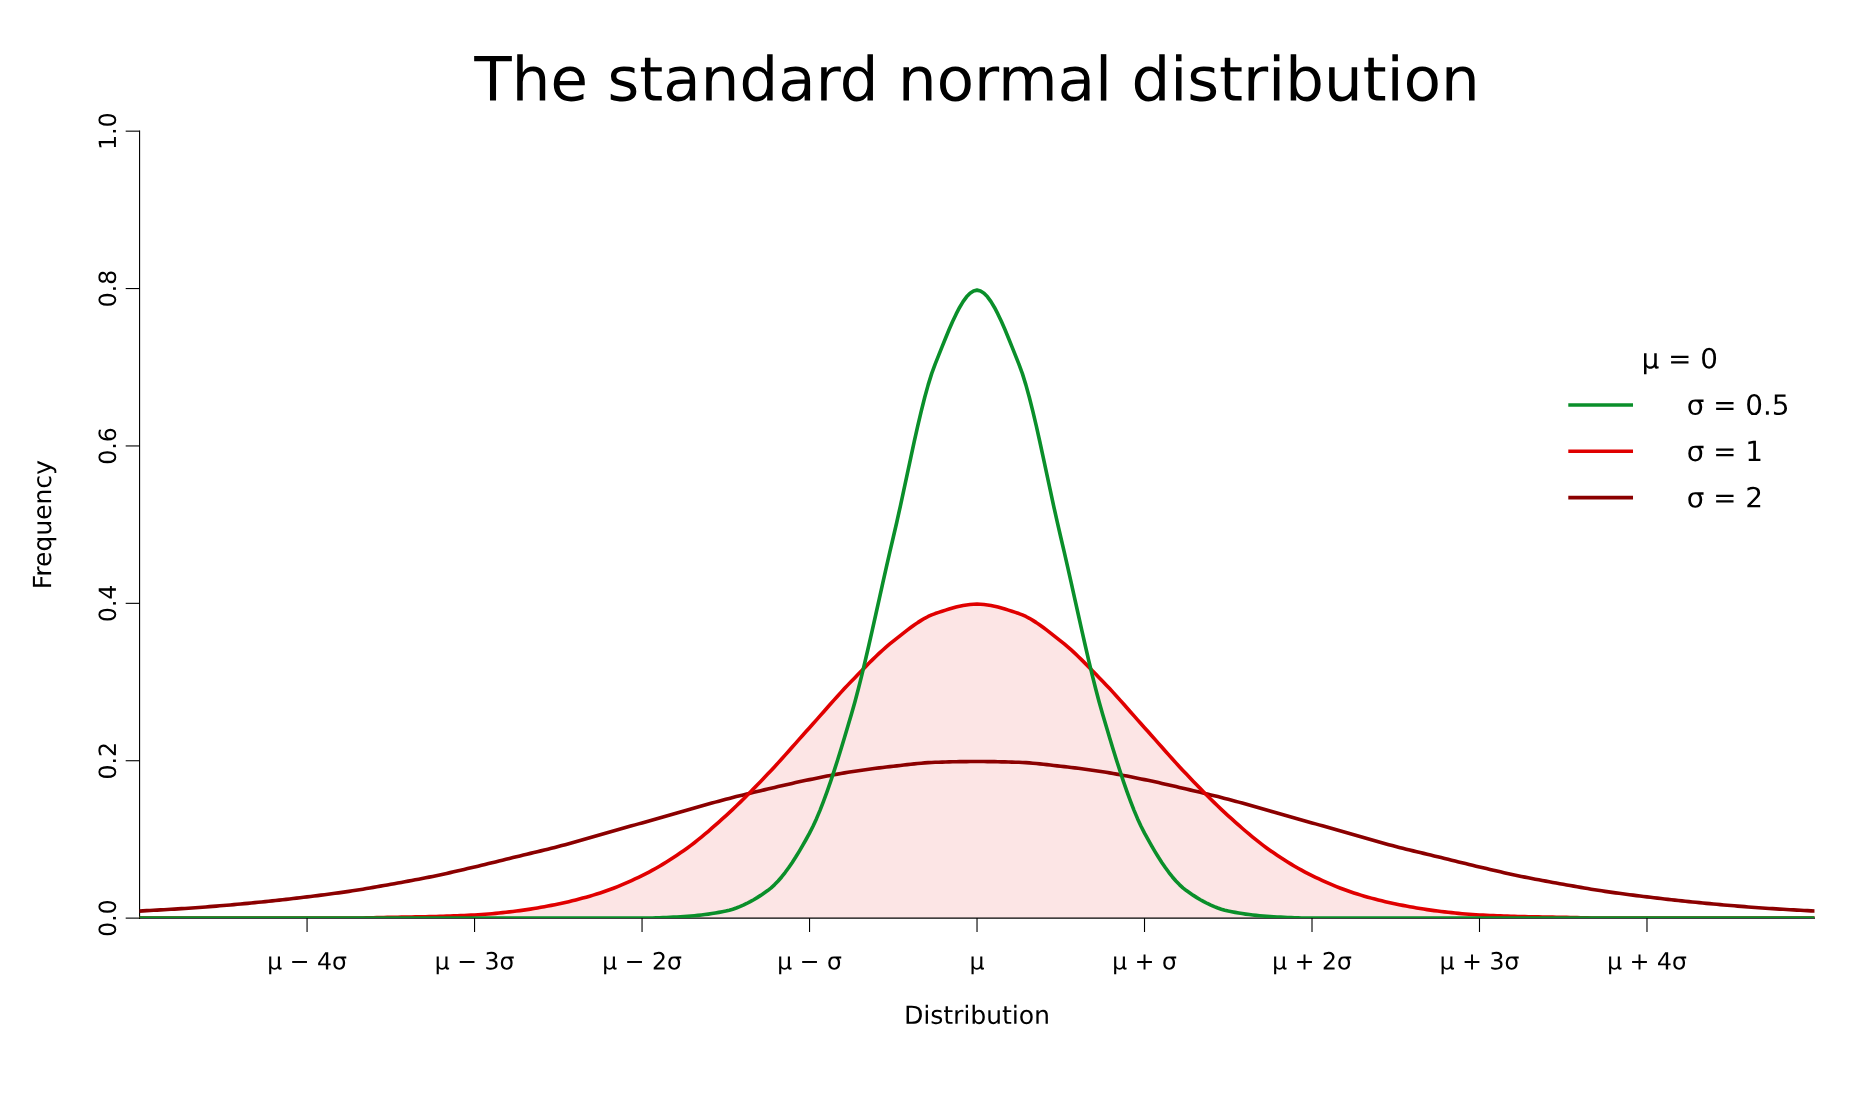 This screenshot has width=1861, height=1093. I want to click on legend-title: μ = 0, so click(1680, 361).